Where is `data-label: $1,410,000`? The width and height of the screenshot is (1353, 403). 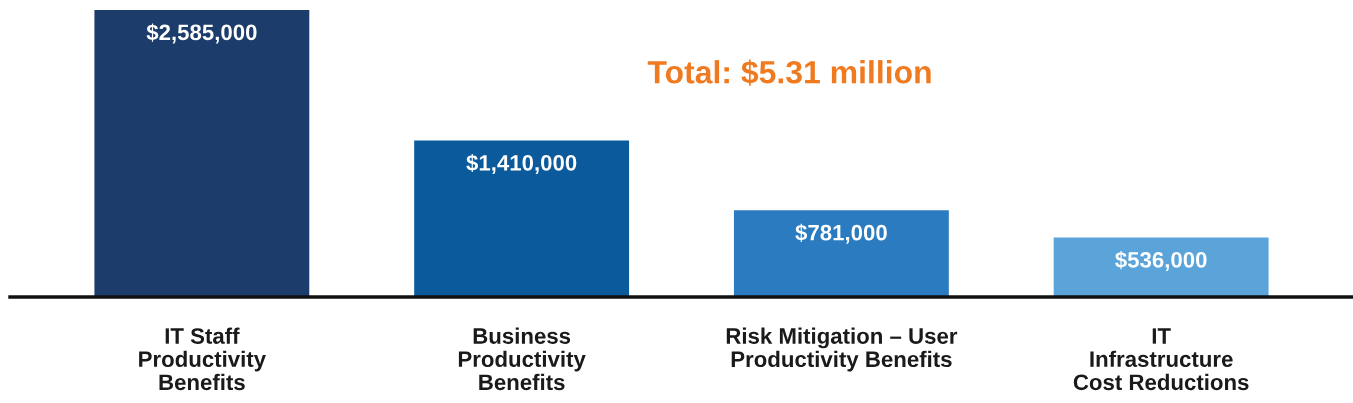
data-label: $1,410,000 is located at coordinates (521, 163).